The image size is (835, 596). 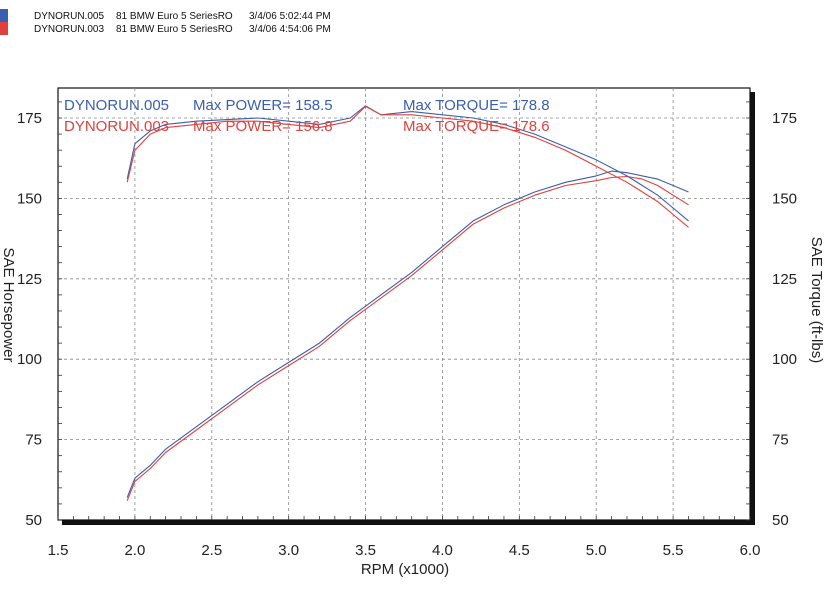 I want to click on header-run-1-file: DYNORUN.003, so click(x=69, y=29).